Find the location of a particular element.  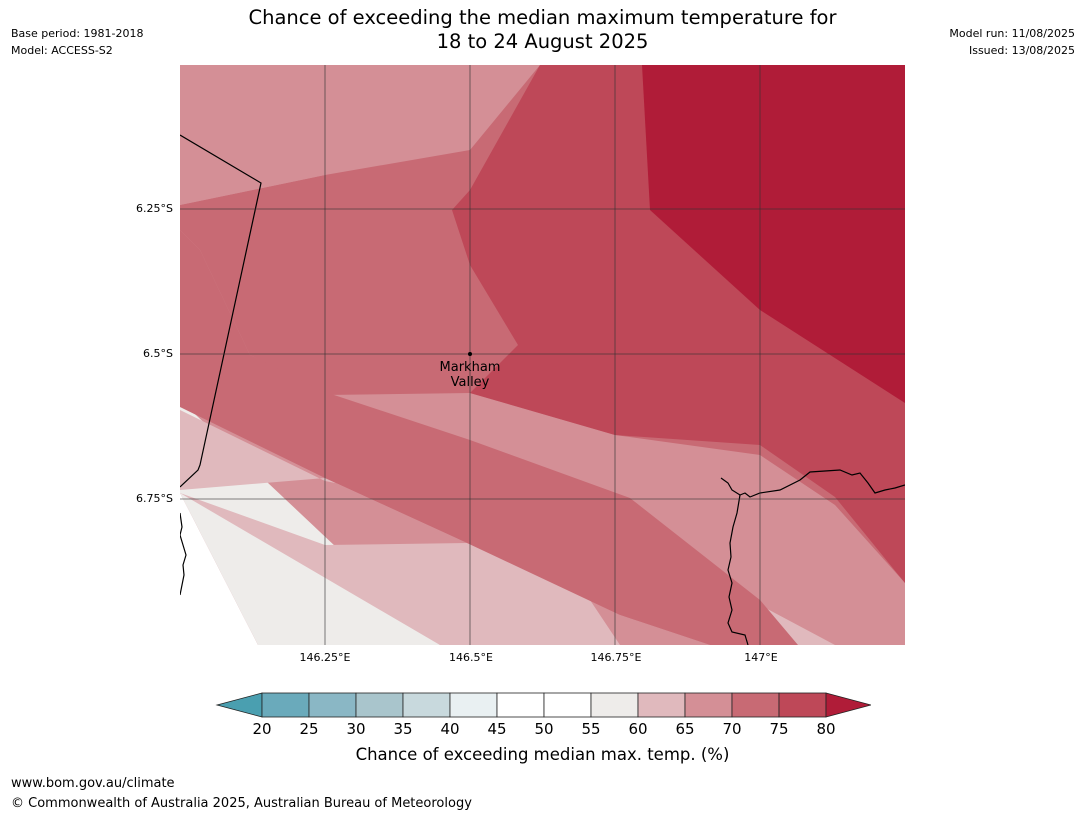

lat-label-6-5: 6.5°S is located at coordinates (158, 353).